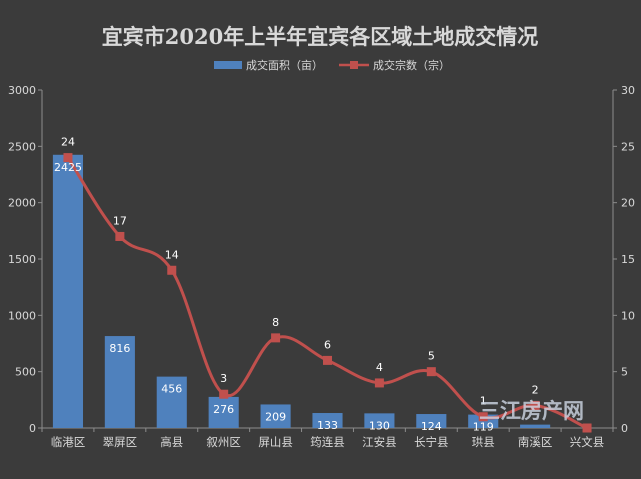  Describe the element at coordinates (431, 356) in the screenshot. I see `line-data-label: 5` at that location.